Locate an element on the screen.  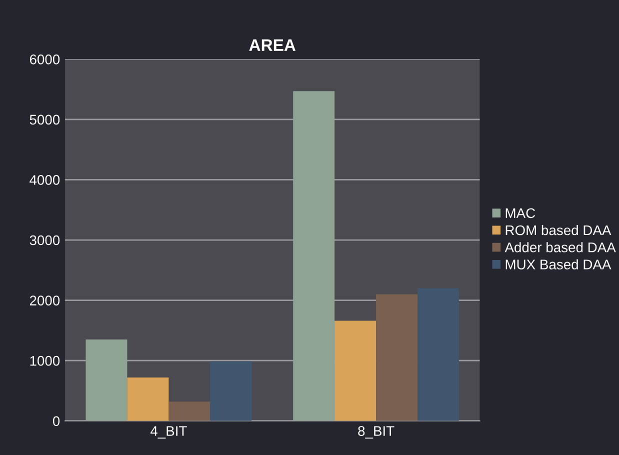
x-tick-label: 4_BIT is located at coordinates (168, 432).